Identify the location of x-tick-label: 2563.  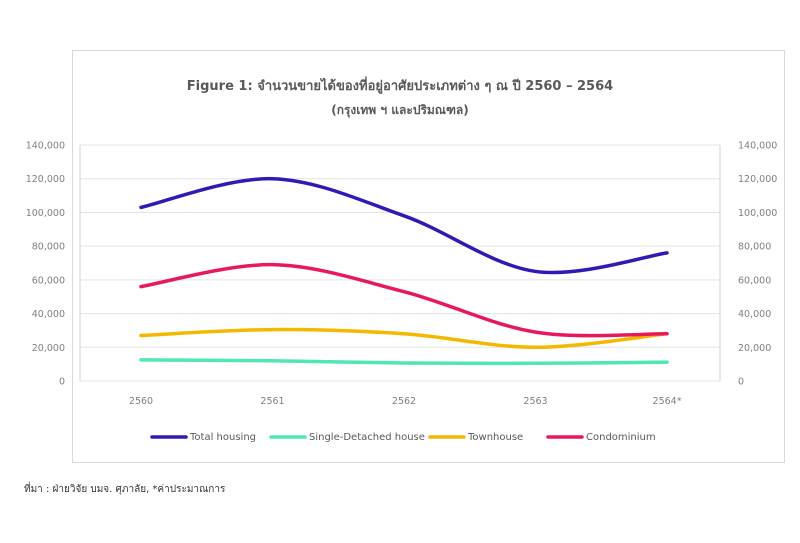
(535, 401).